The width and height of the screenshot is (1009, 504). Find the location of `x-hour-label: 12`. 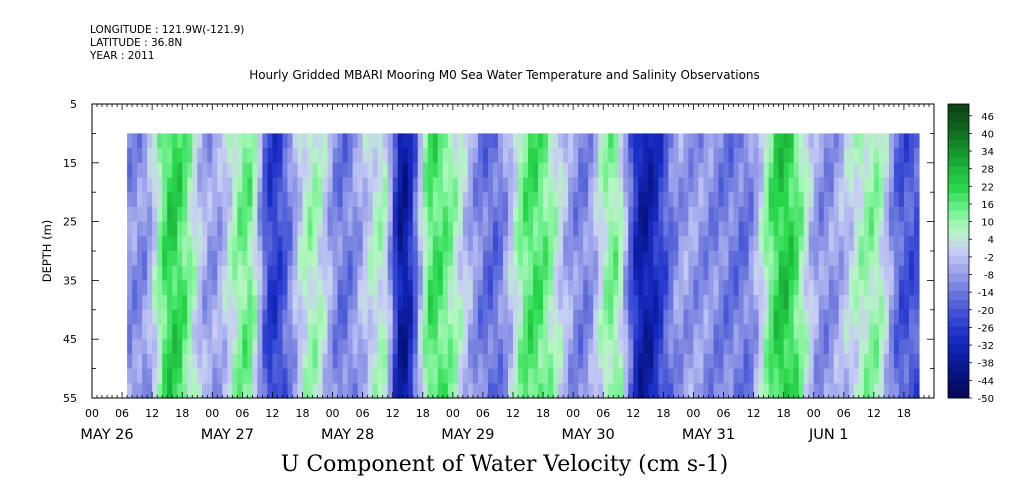

x-hour-label: 12 is located at coordinates (393, 413).